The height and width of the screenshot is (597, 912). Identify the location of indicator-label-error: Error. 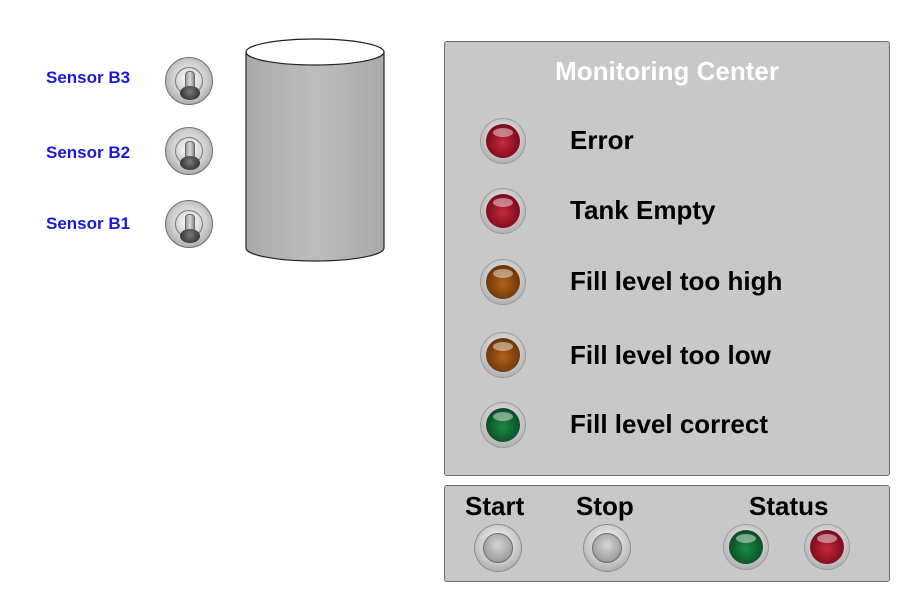
(602, 140).